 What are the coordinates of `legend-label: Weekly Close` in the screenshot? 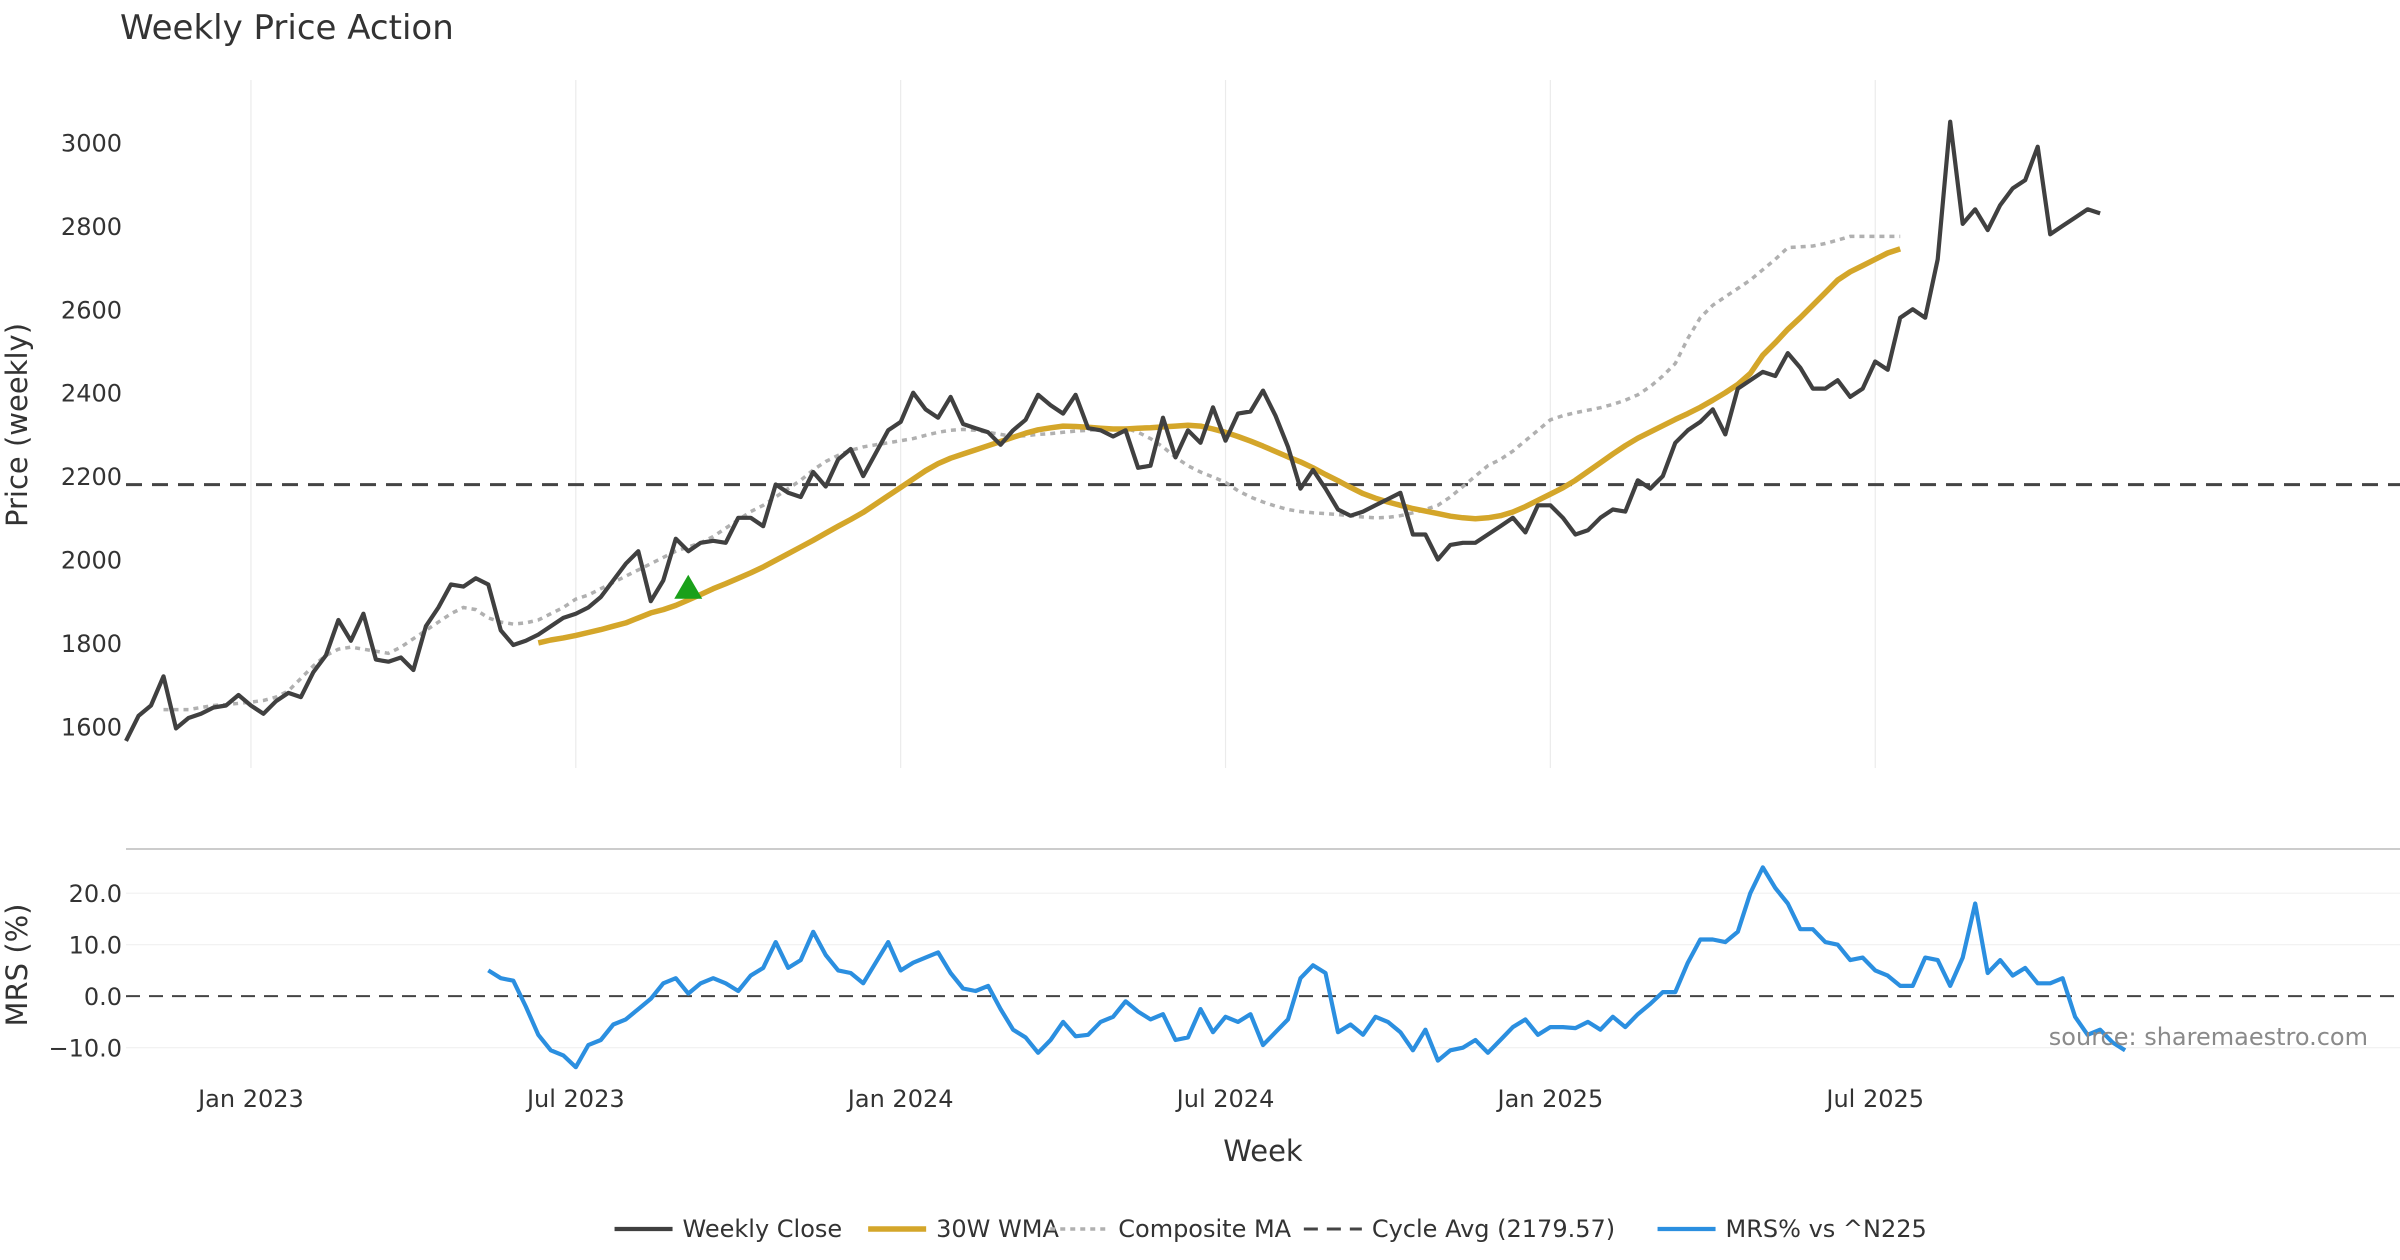 It's located at (763, 1229).